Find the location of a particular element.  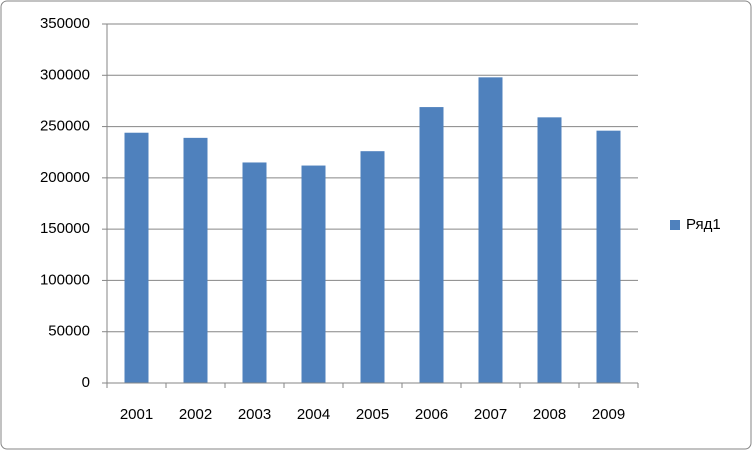

x-tick-label: 2003 is located at coordinates (254, 414).